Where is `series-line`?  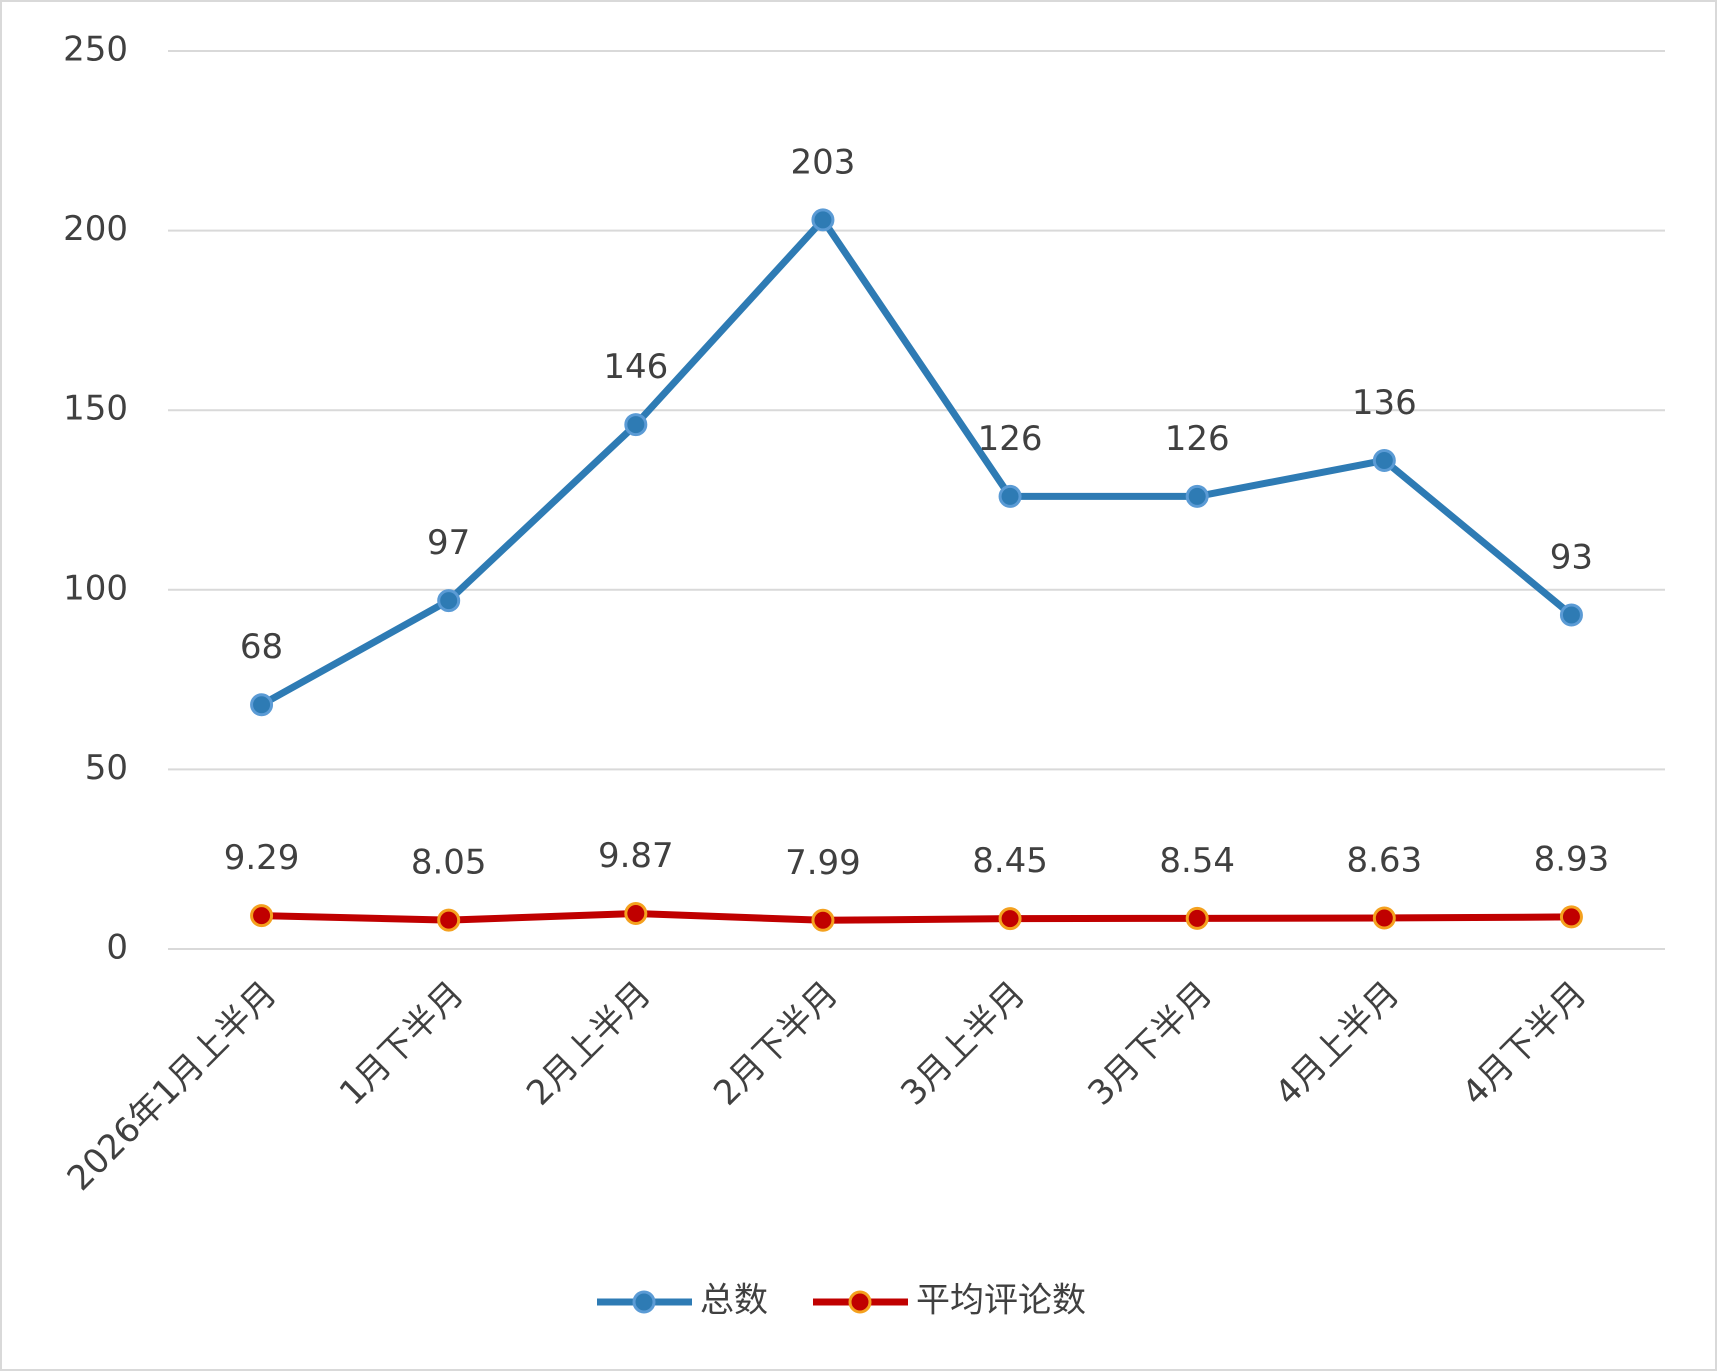 series-line is located at coordinates (916, 917).